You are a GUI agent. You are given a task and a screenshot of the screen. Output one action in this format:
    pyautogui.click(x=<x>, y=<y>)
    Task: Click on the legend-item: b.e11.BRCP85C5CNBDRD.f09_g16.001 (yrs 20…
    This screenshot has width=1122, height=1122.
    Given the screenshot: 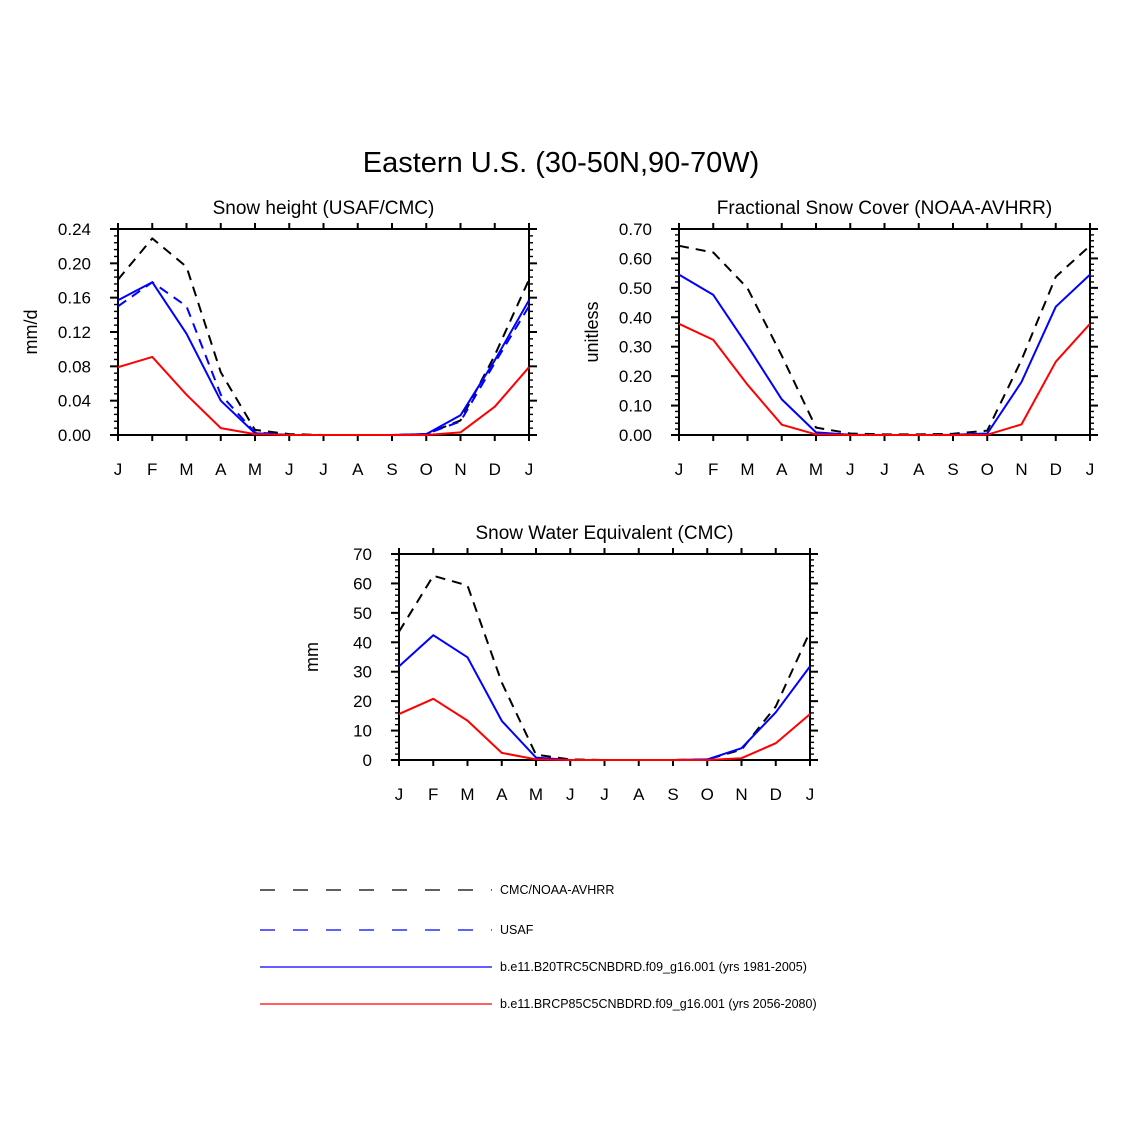 What is the action you would take?
    pyautogui.click(x=538, y=1004)
    